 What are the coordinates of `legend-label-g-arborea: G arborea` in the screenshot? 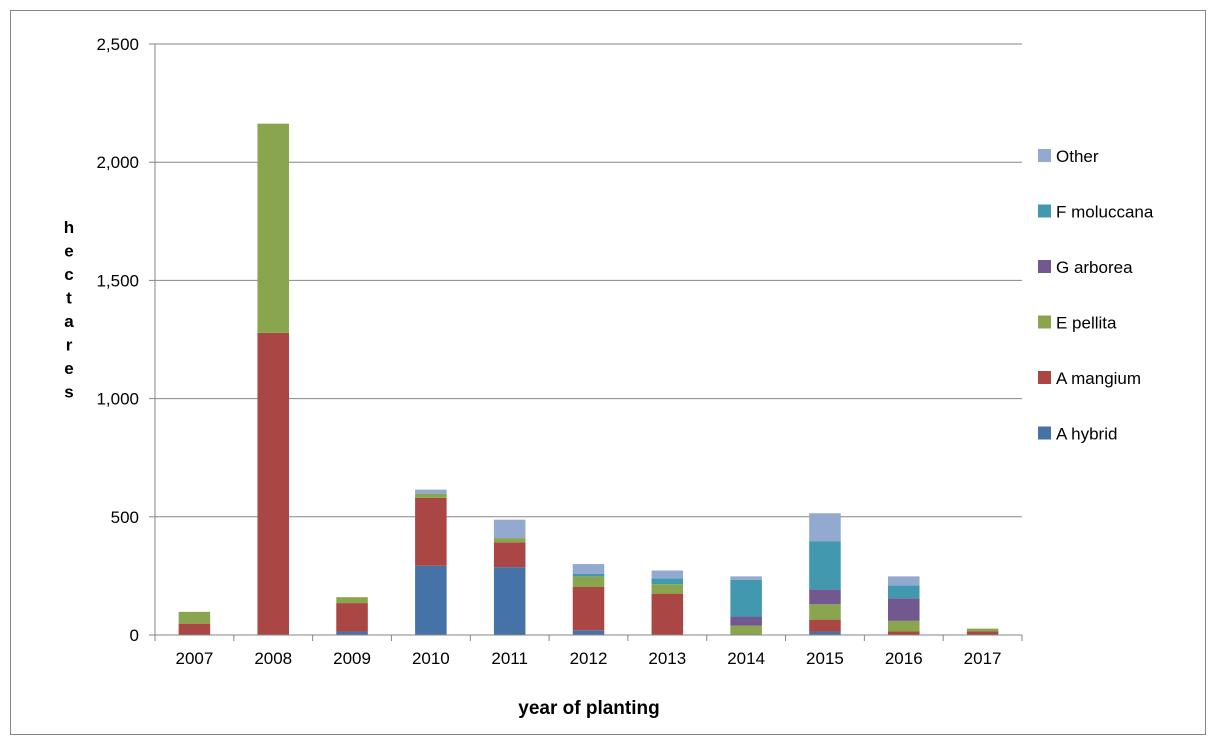 It's located at (1094, 267).